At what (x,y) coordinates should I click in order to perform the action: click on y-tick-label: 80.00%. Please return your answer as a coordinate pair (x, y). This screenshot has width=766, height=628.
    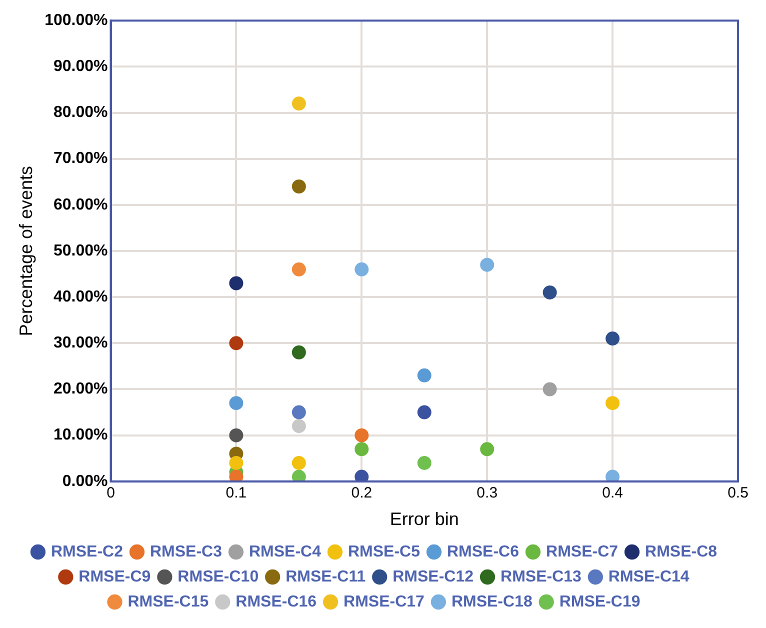
    Looking at the image, I should click on (81, 113).